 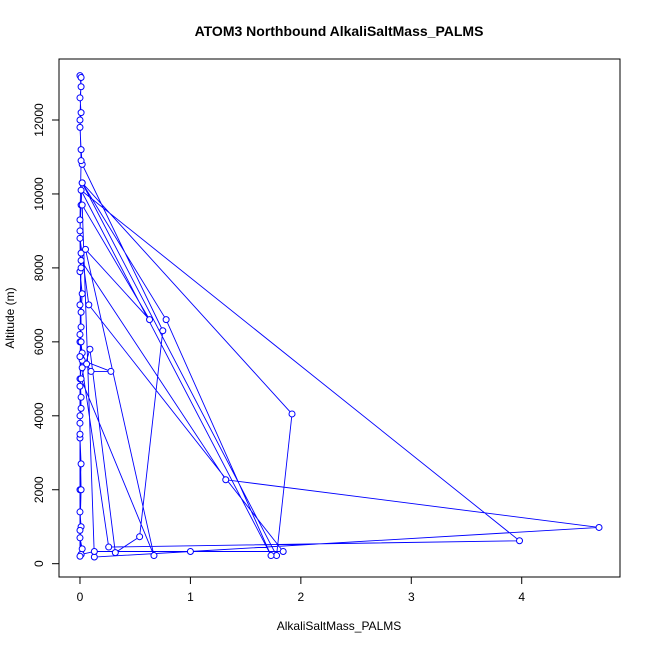 What do you see at coordinates (10, 317) in the screenshot?
I see `y-axis-label: Altitude (m)` at bounding box center [10, 317].